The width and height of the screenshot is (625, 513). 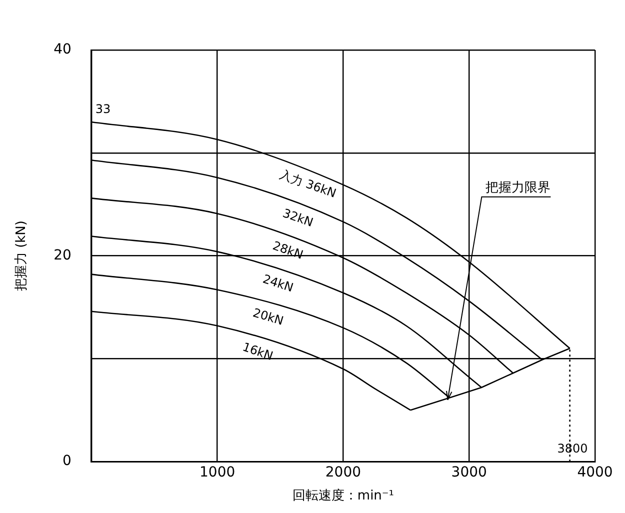 What do you see at coordinates (518, 188) in the screenshot?
I see `annotation: 把握力限界` at bounding box center [518, 188].